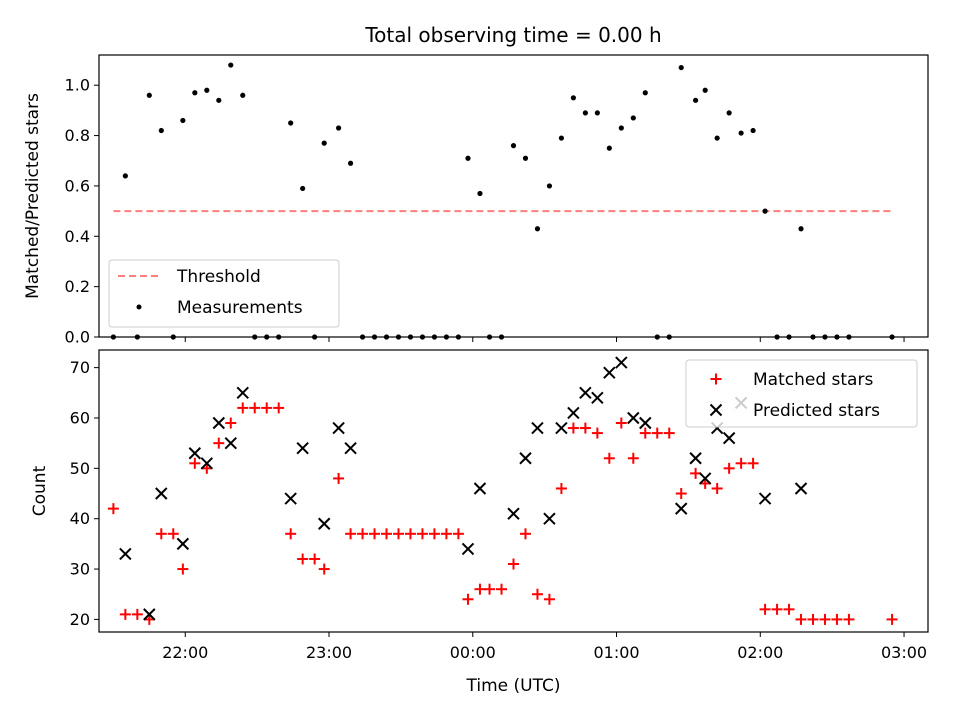  What do you see at coordinates (84, 493) in the screenshot?
I see `bottom-y-ticks: 20 30 40 50 60 70` at bounding box center [84, 493].